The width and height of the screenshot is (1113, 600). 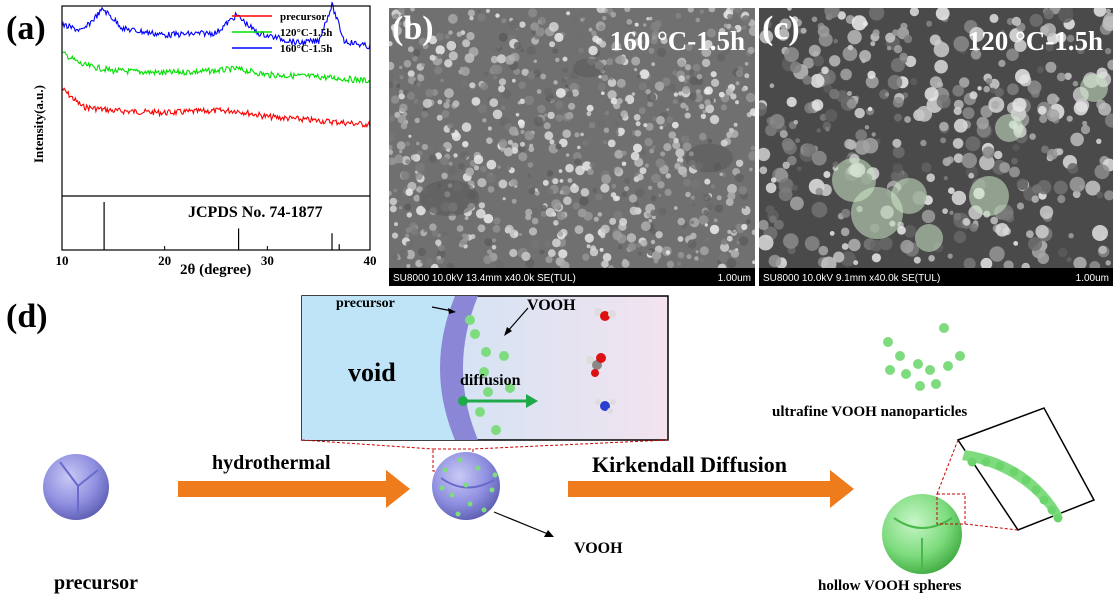 I want to click on x-tick-label: 20, so click(x=164, y=260).